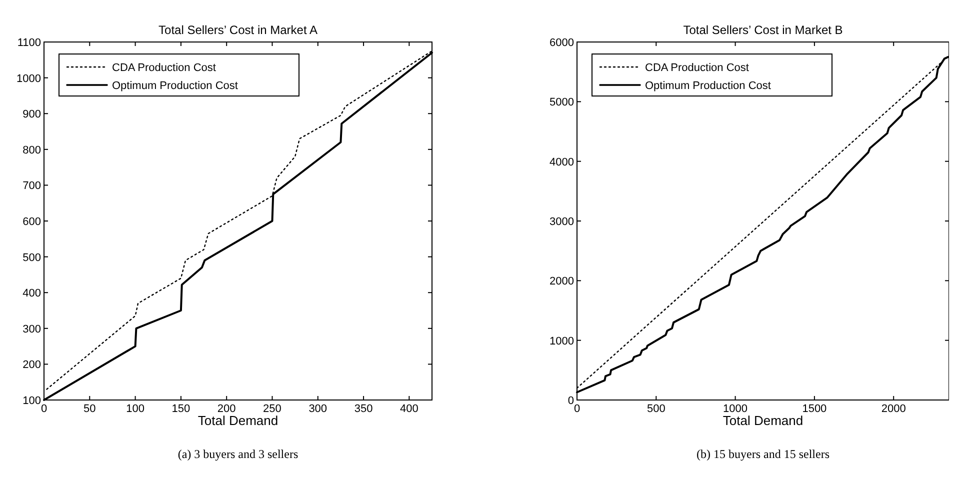  Describe the element at coordinates (562, 162) in the screenshot. I see `y-tick-label: 4000` at that location.